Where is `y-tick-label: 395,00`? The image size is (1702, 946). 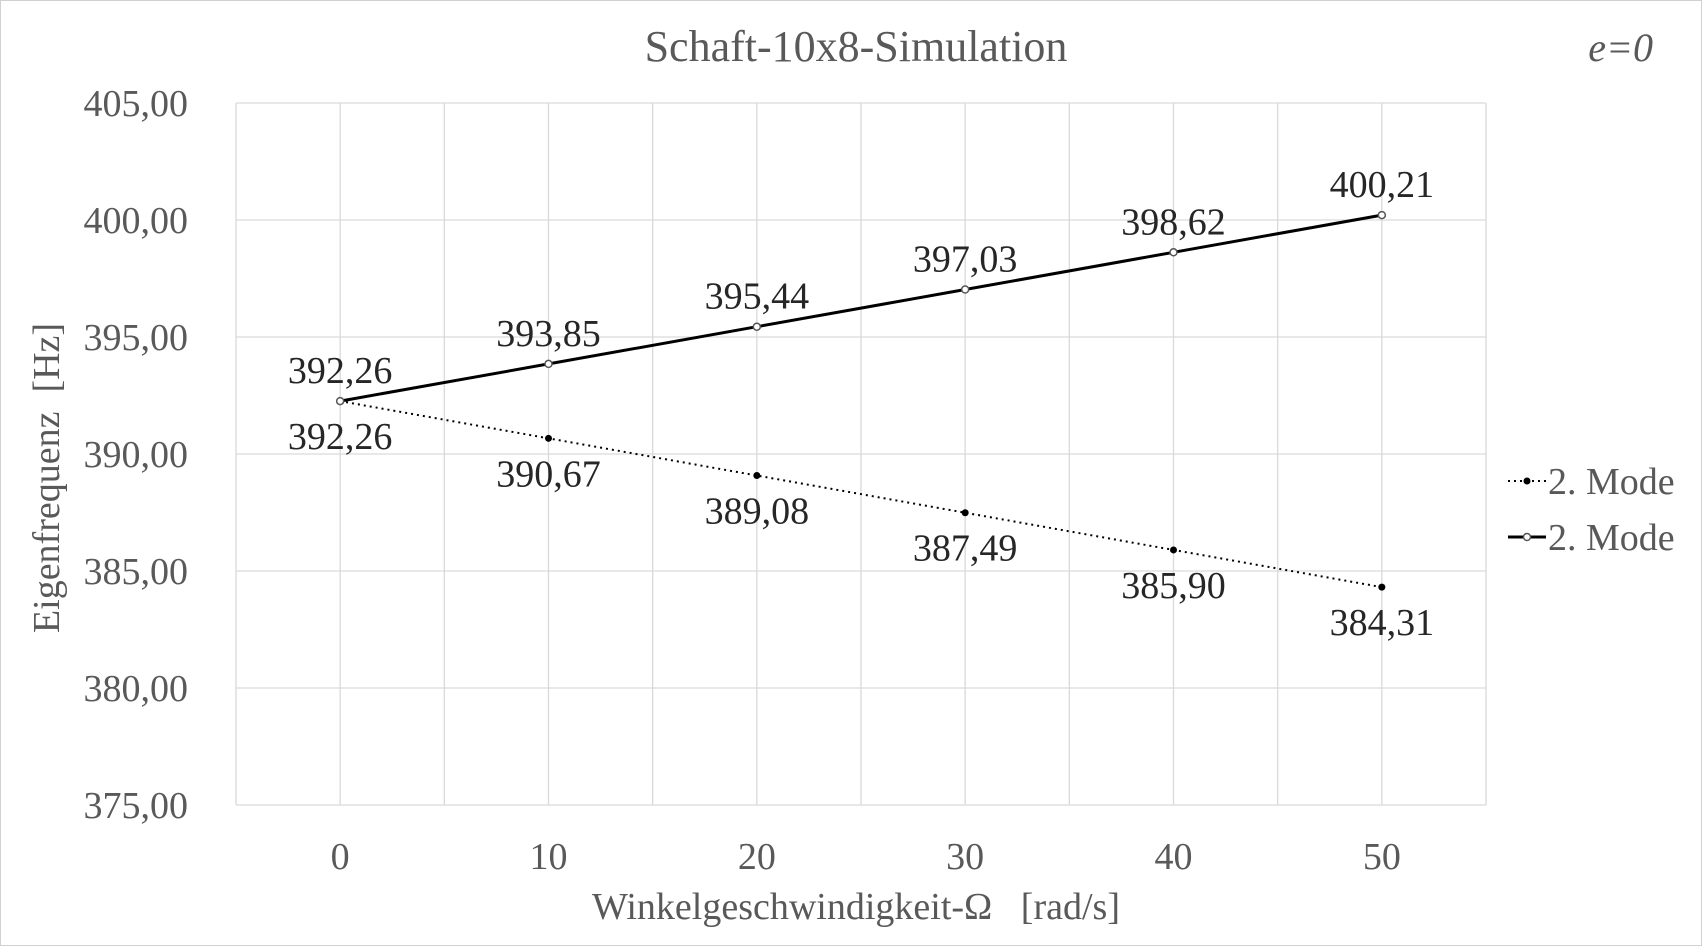
y-tick-label: 395,00 is located at coordinates (136, 338).